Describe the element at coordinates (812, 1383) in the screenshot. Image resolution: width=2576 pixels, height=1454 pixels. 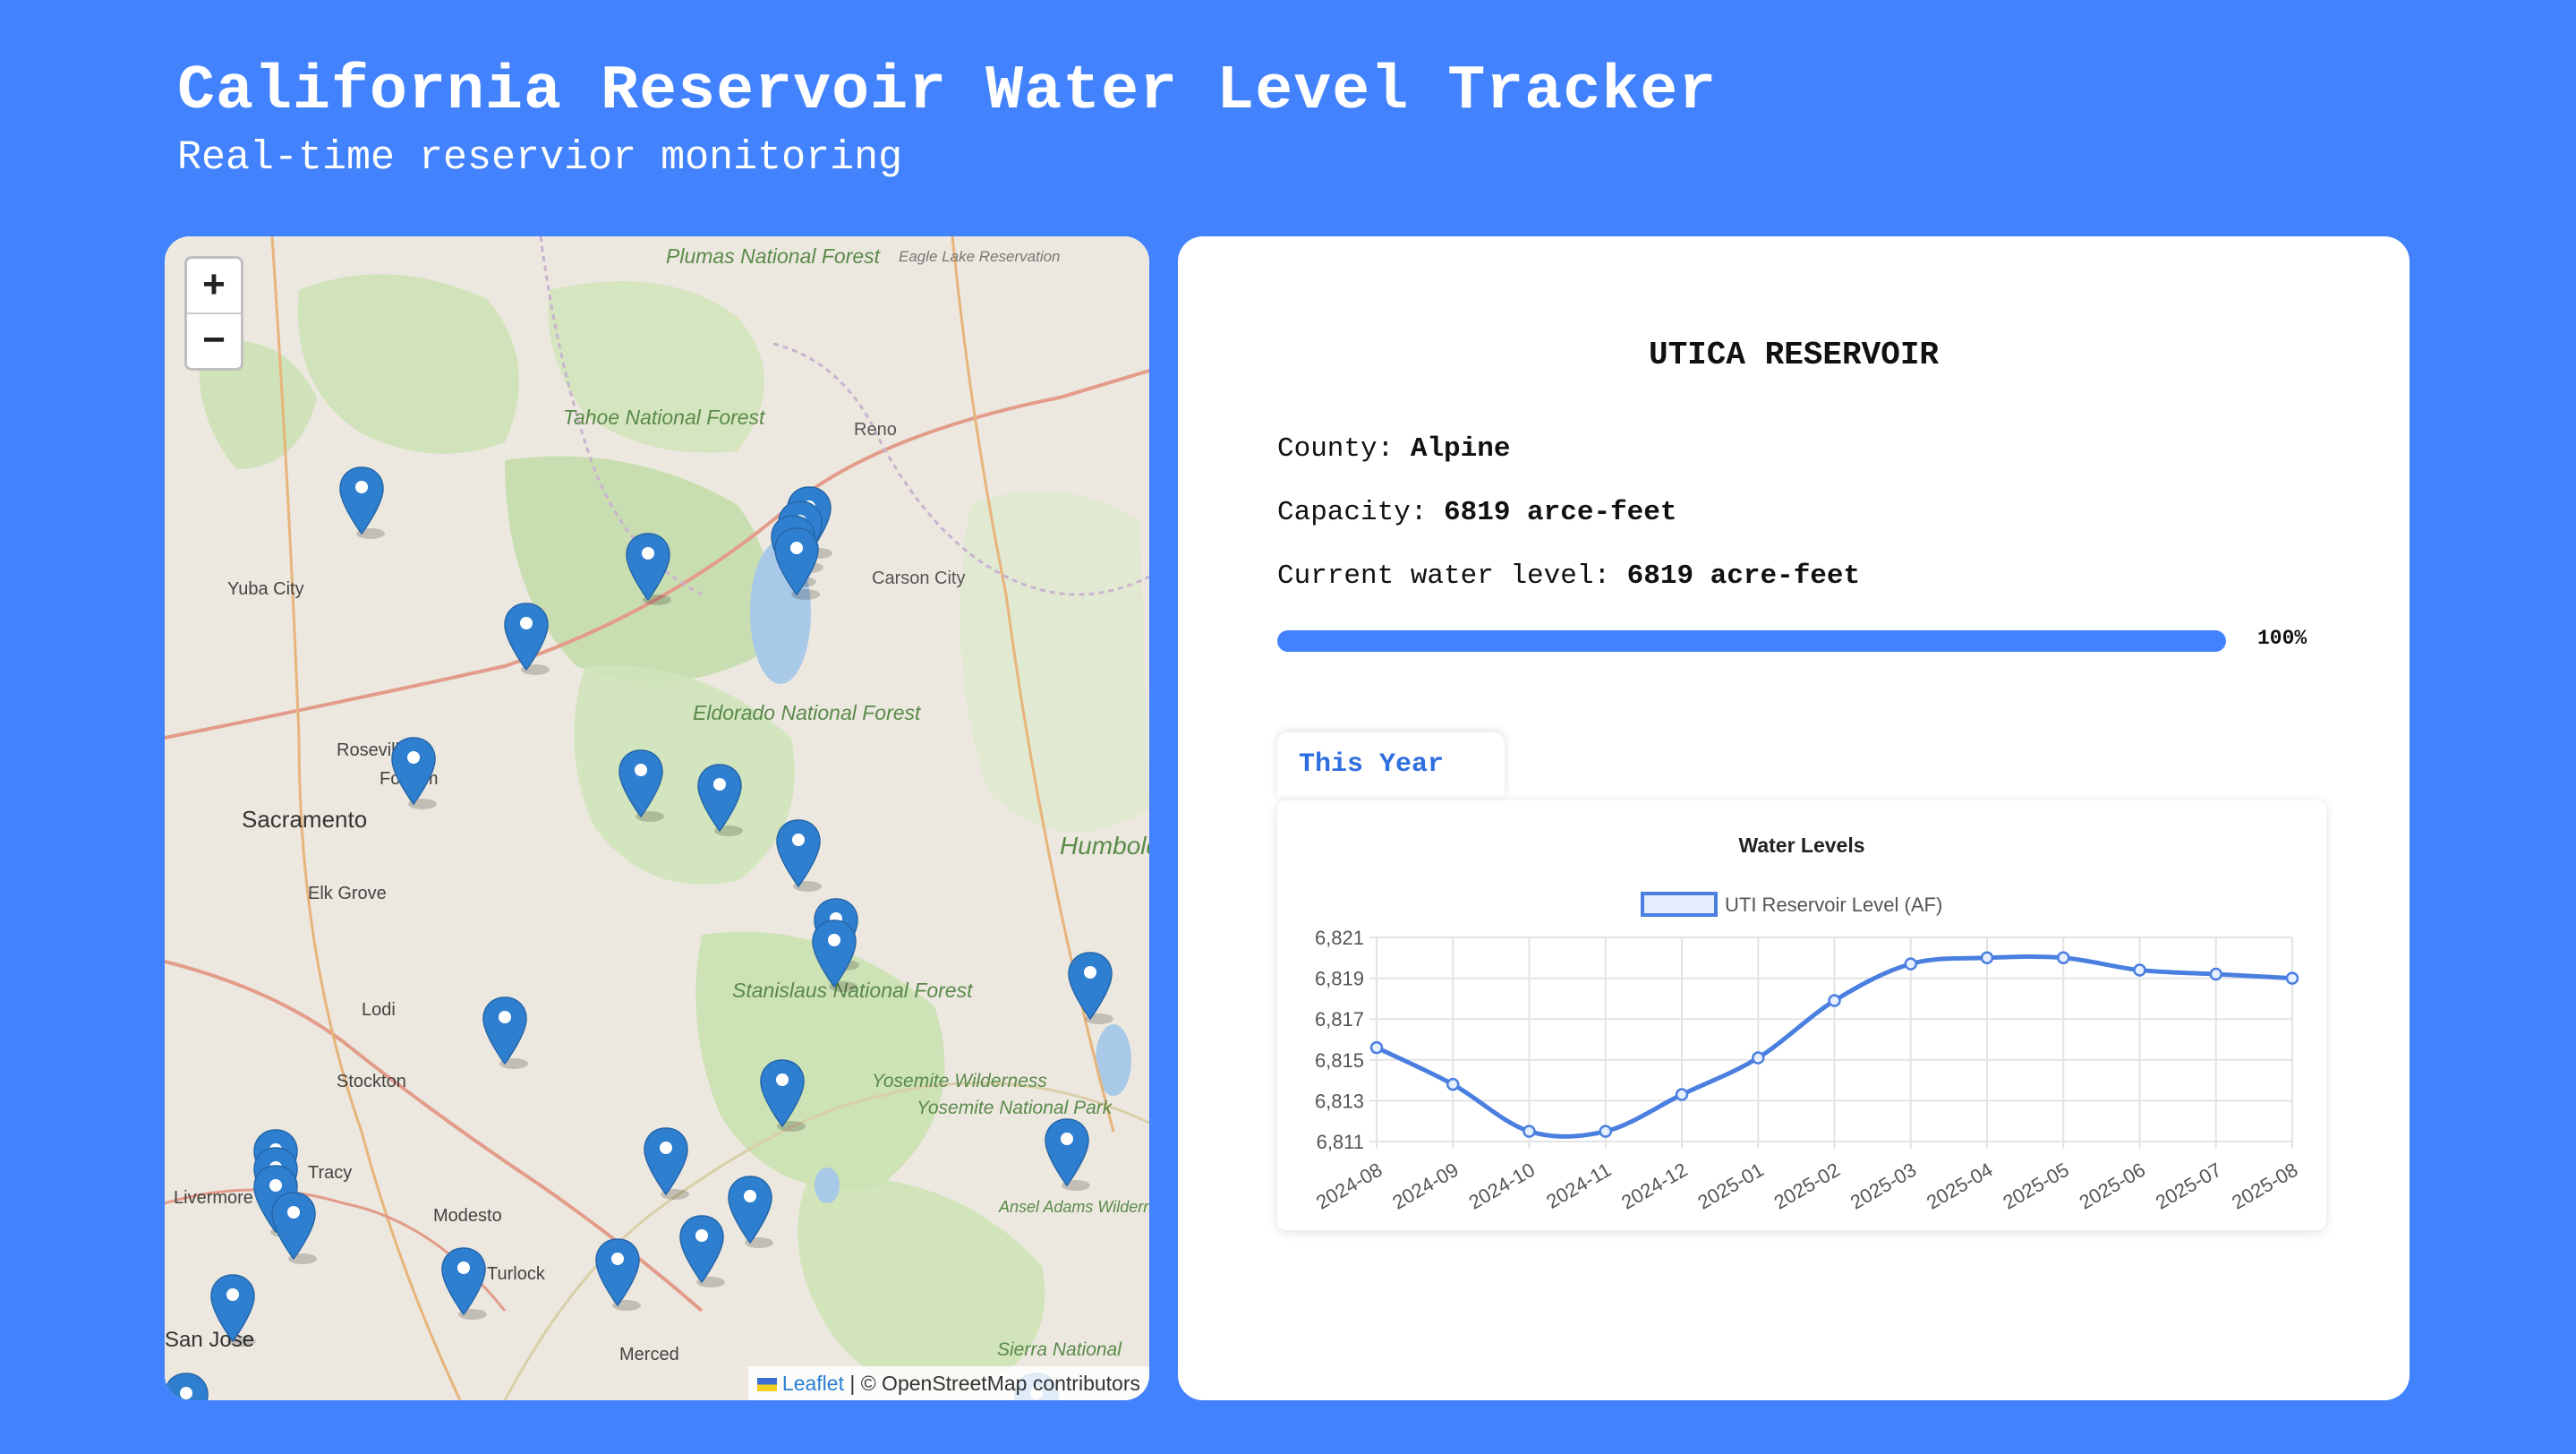
I see `leaflet-link: Leaflet` at that location.